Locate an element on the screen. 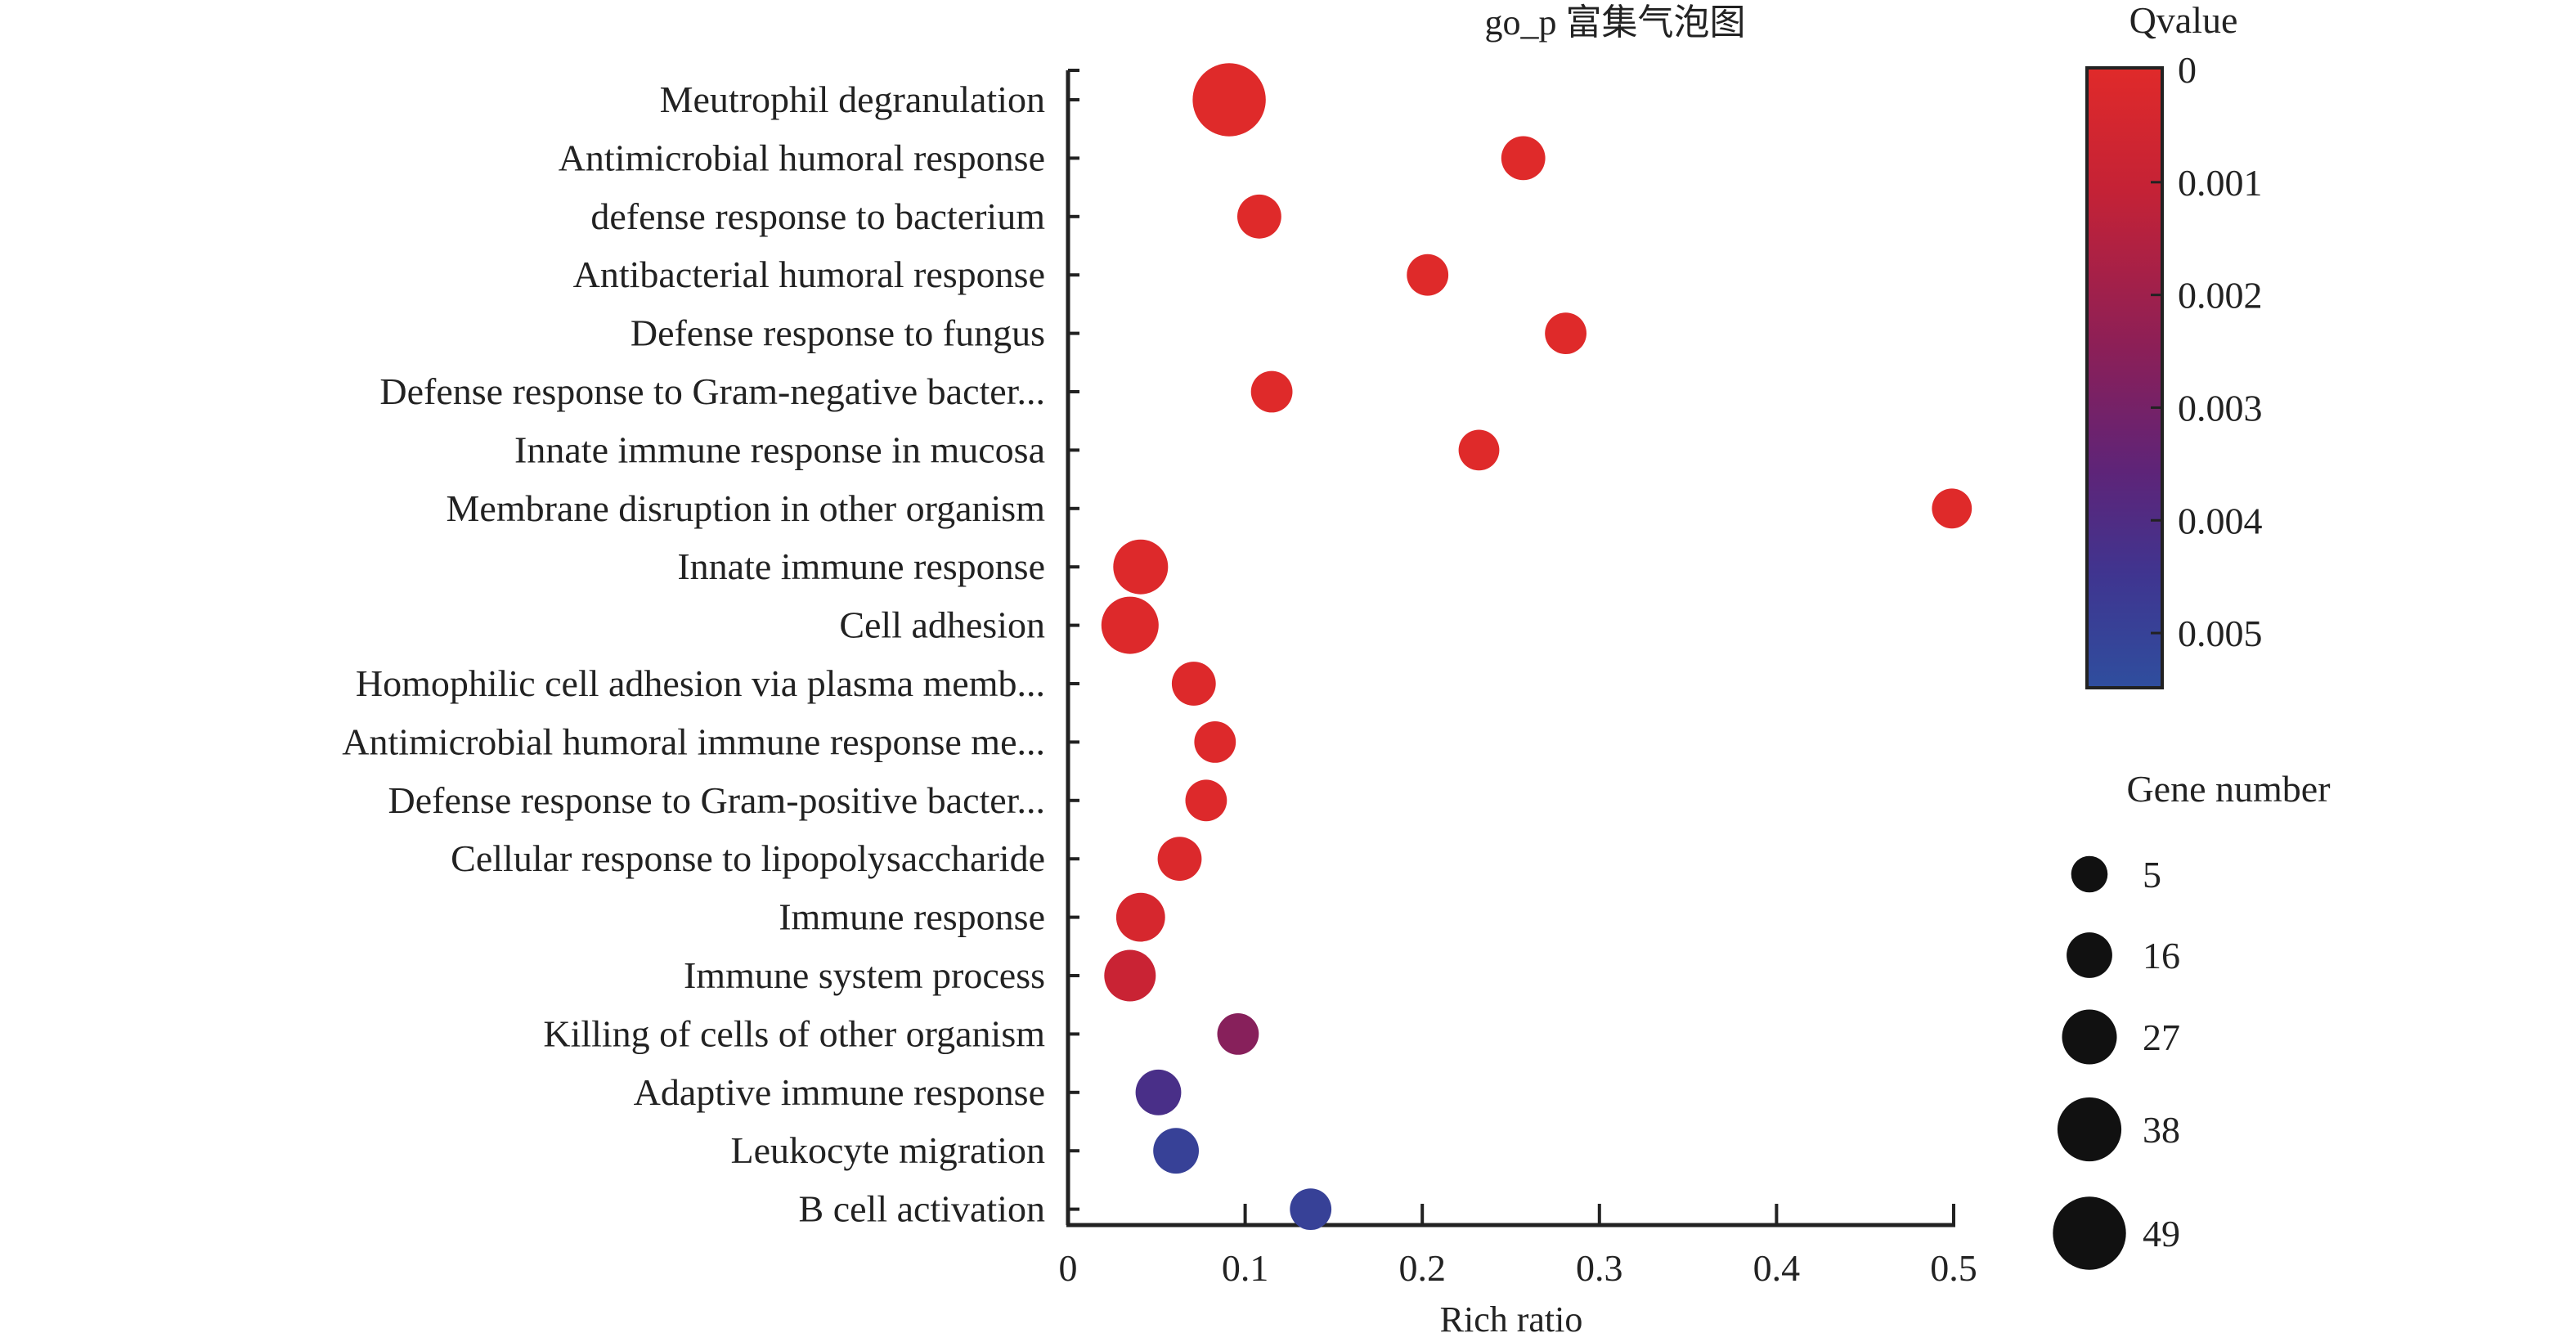 The image size is (2576, 1333). colorbar-tick-label: 0.002 is located at coordinates (2220, 295).